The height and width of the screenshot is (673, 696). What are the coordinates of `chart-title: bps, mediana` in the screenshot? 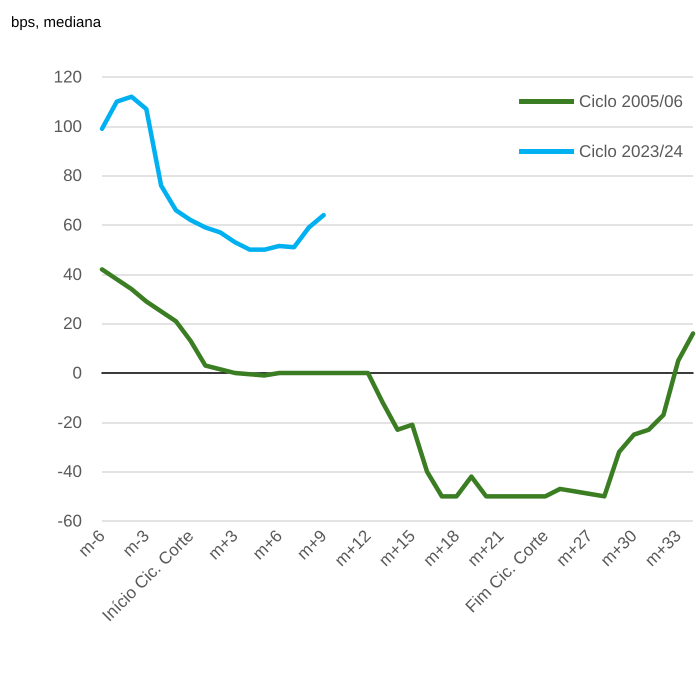 It's located at (56, 22).